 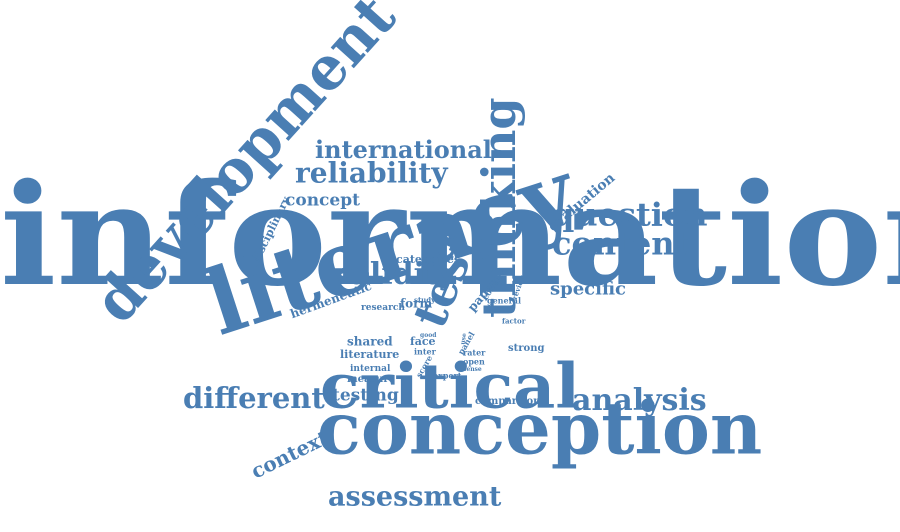 What do you see at coordinates (630, 214) in the screenshot?
I see `word-question: question` at bounding box center [630, 214].